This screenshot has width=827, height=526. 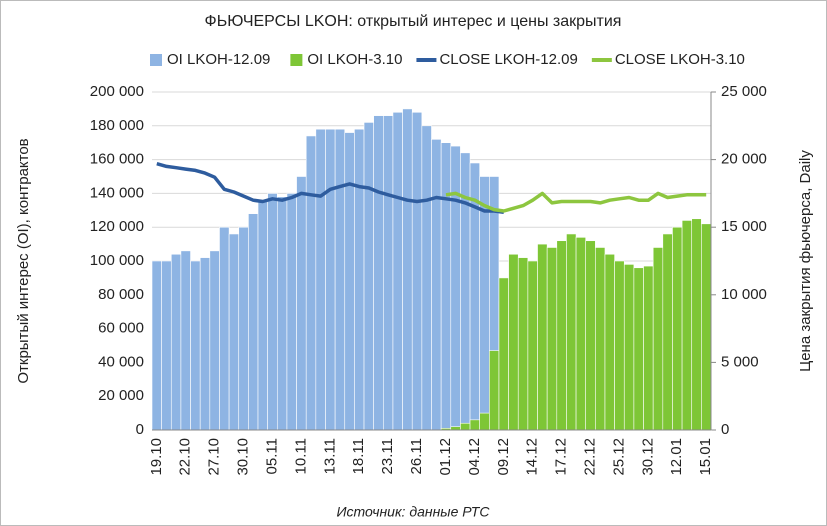 What do you see at coordinates (117, 91) in the screenshot?
I see `y-tick-label: 200 000` at bounding box center [117, 91].